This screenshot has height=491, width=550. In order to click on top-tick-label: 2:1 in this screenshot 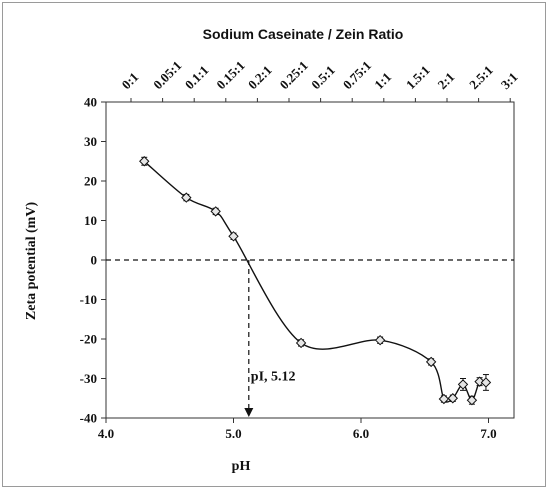, I will do `click(446, 80)`.